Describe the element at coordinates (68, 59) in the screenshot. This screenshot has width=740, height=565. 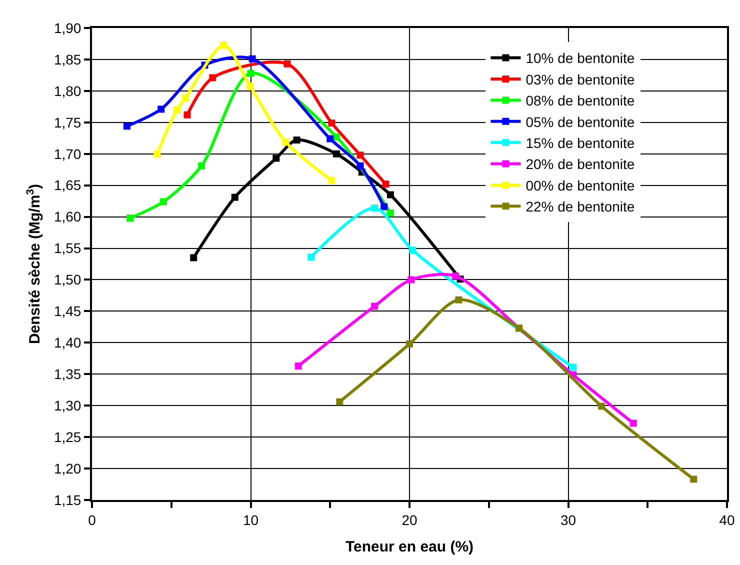
I see `y-tick-label: 1,85` at that location.